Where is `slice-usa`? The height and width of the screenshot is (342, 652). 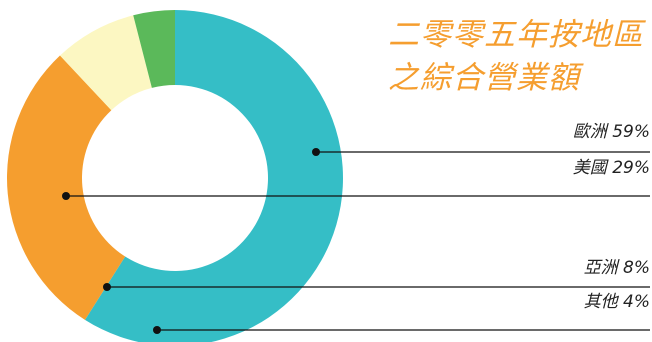
slice-usa is located at coordinates (66, 187).